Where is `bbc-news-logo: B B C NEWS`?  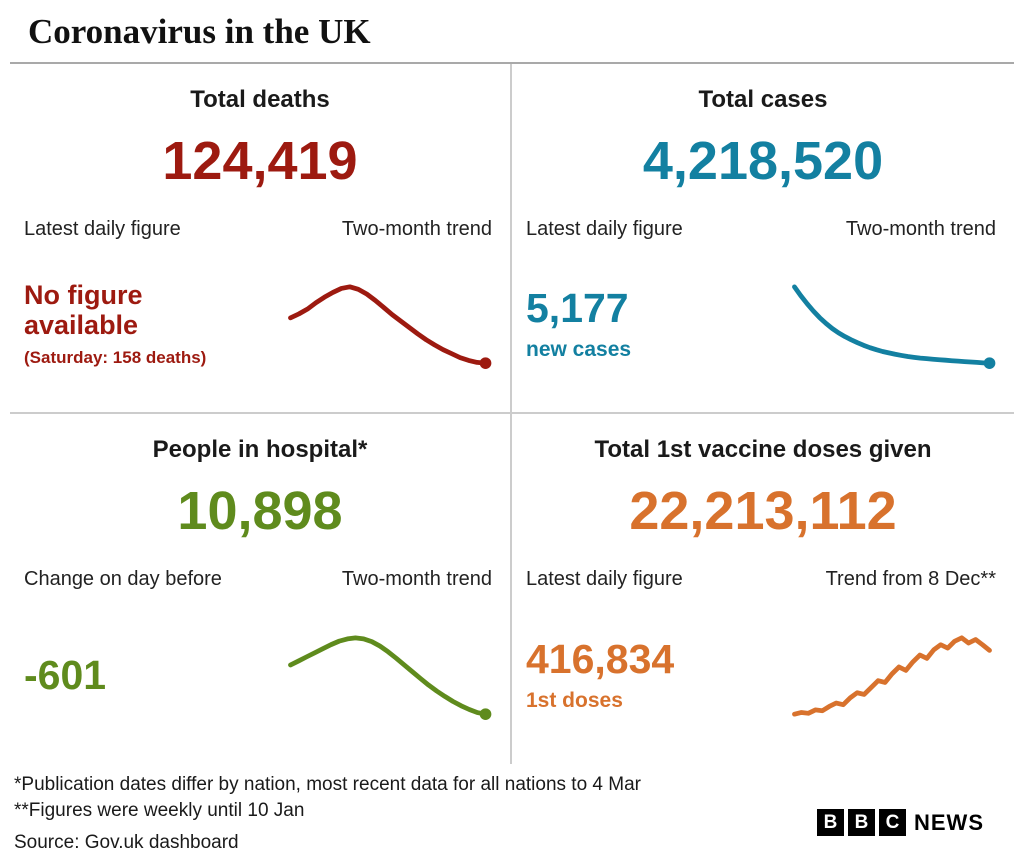
bbc-news-logo: B B C NEWS is located at coordinates (900, 822).